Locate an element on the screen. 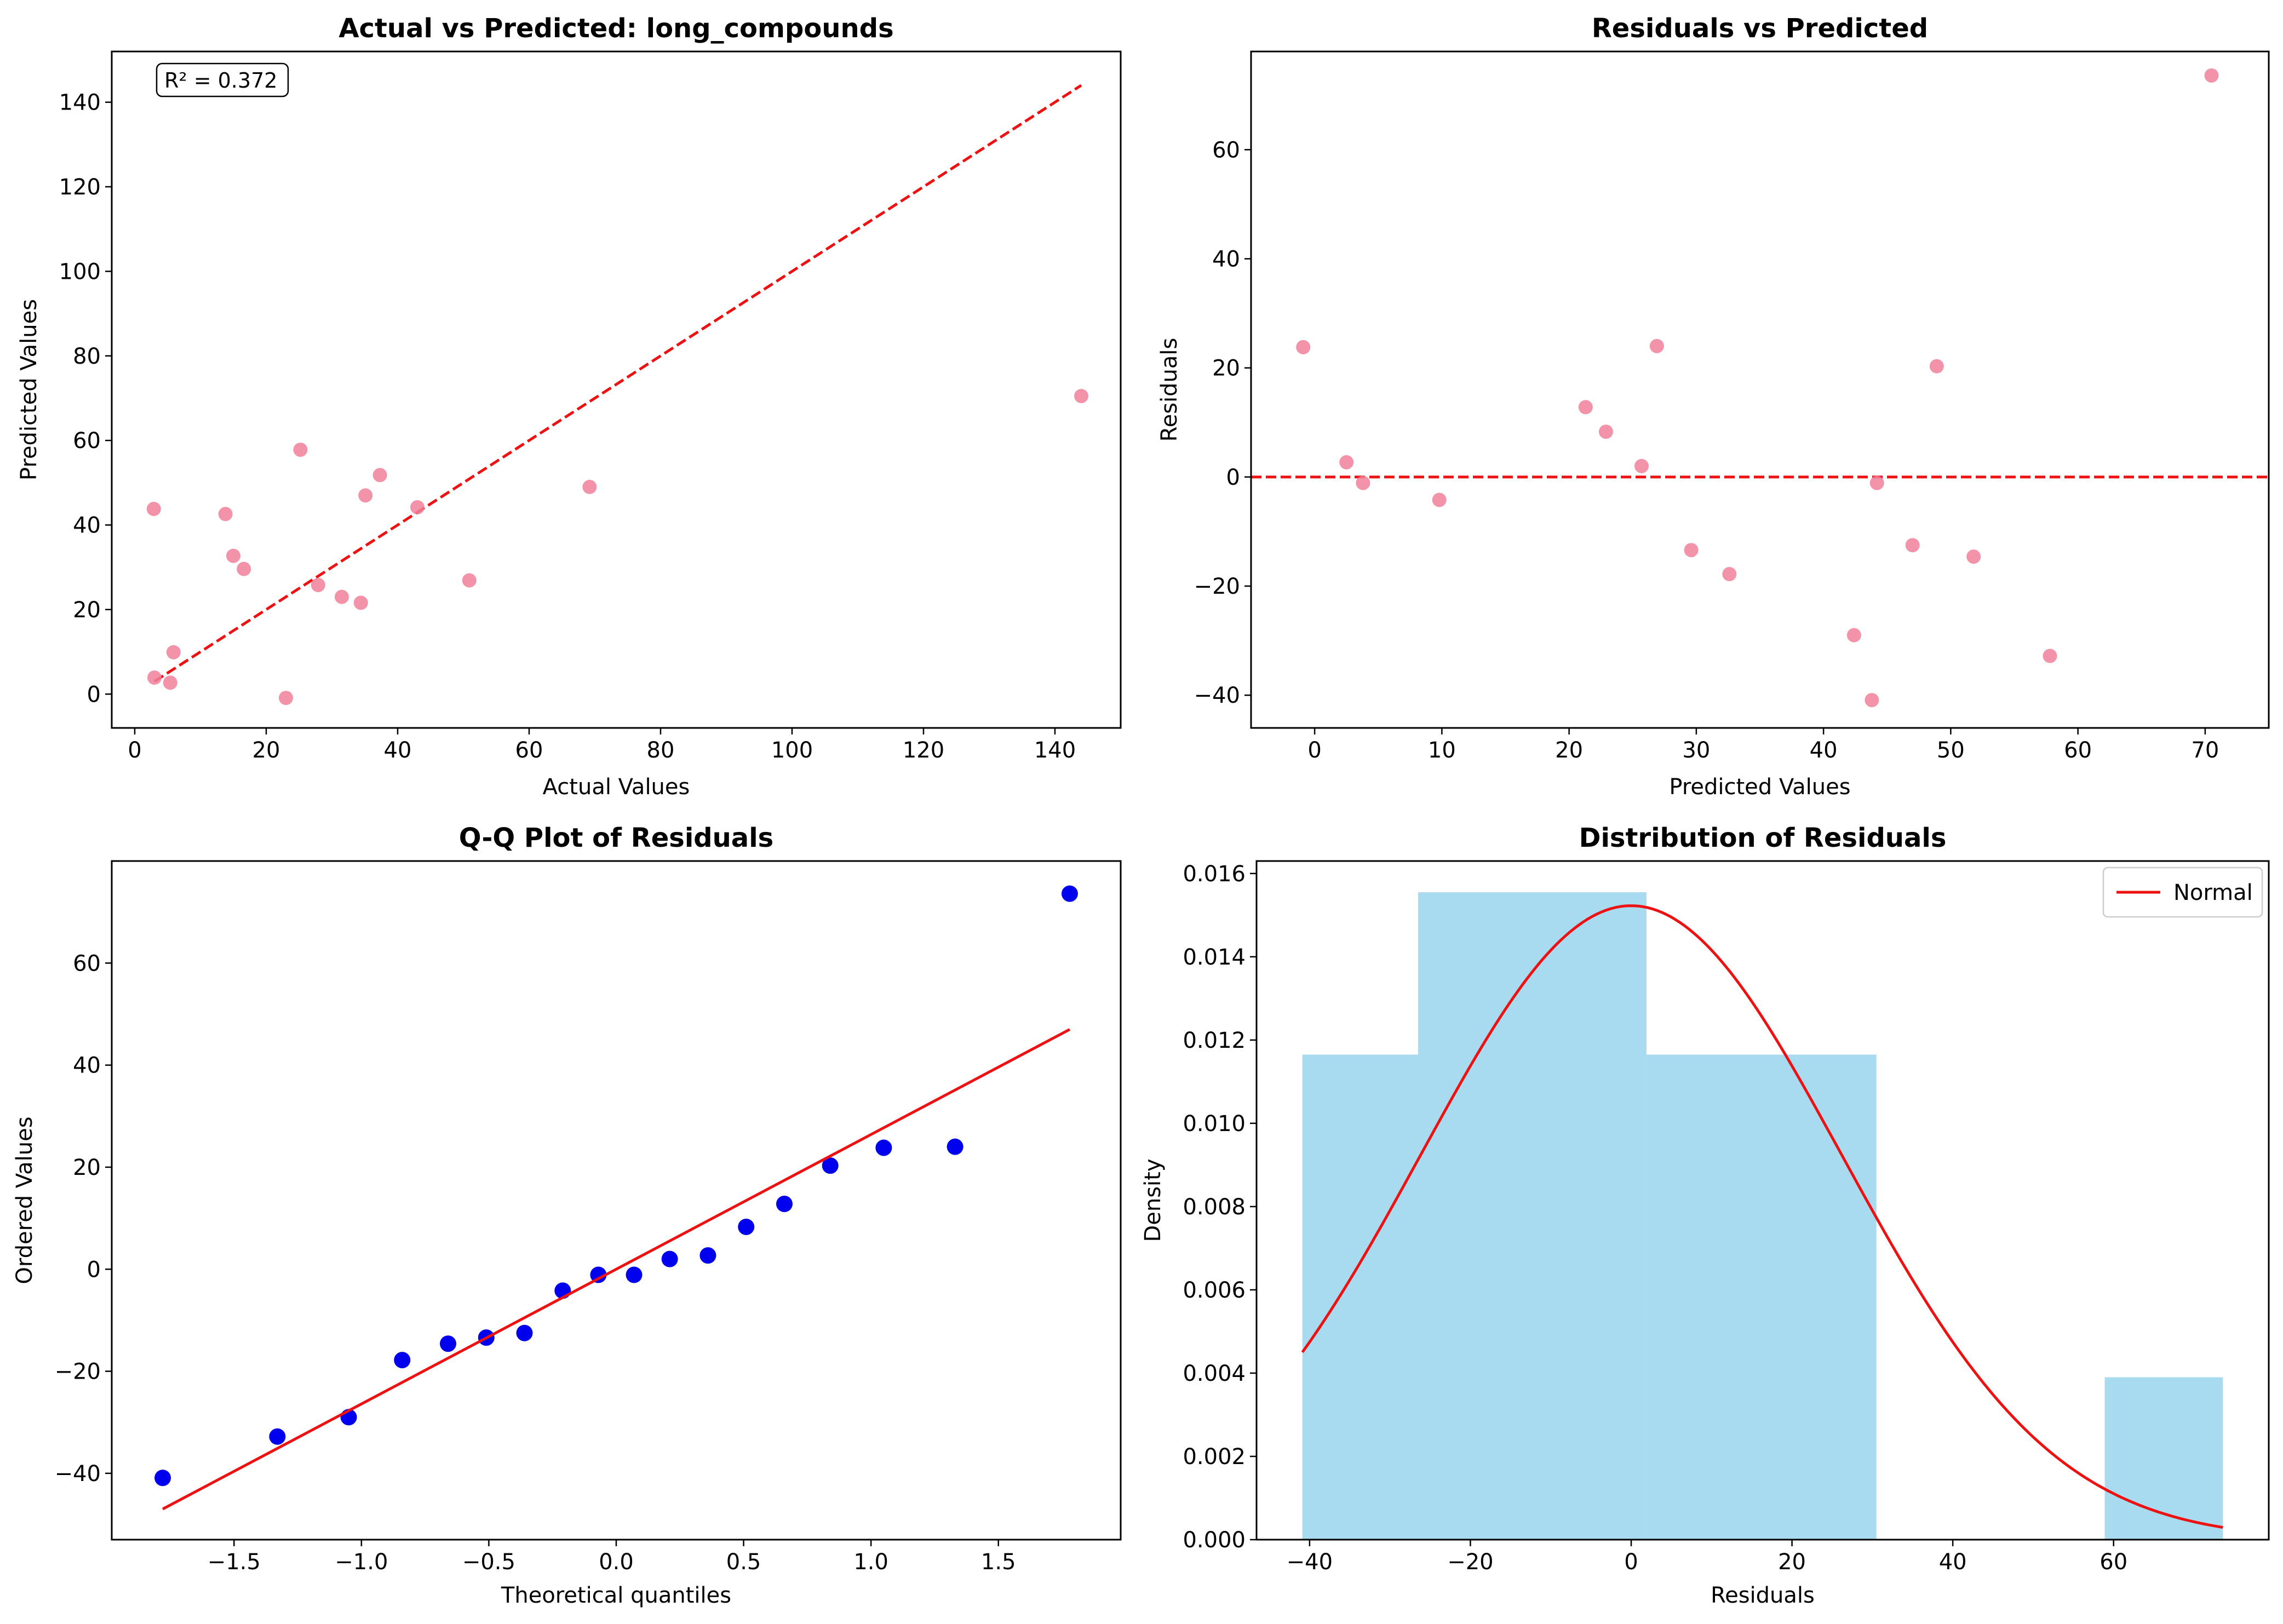 This screenshot has width=2283, height=1624. x-tick-label-2: 10 is located at coordinates (1442, 750).